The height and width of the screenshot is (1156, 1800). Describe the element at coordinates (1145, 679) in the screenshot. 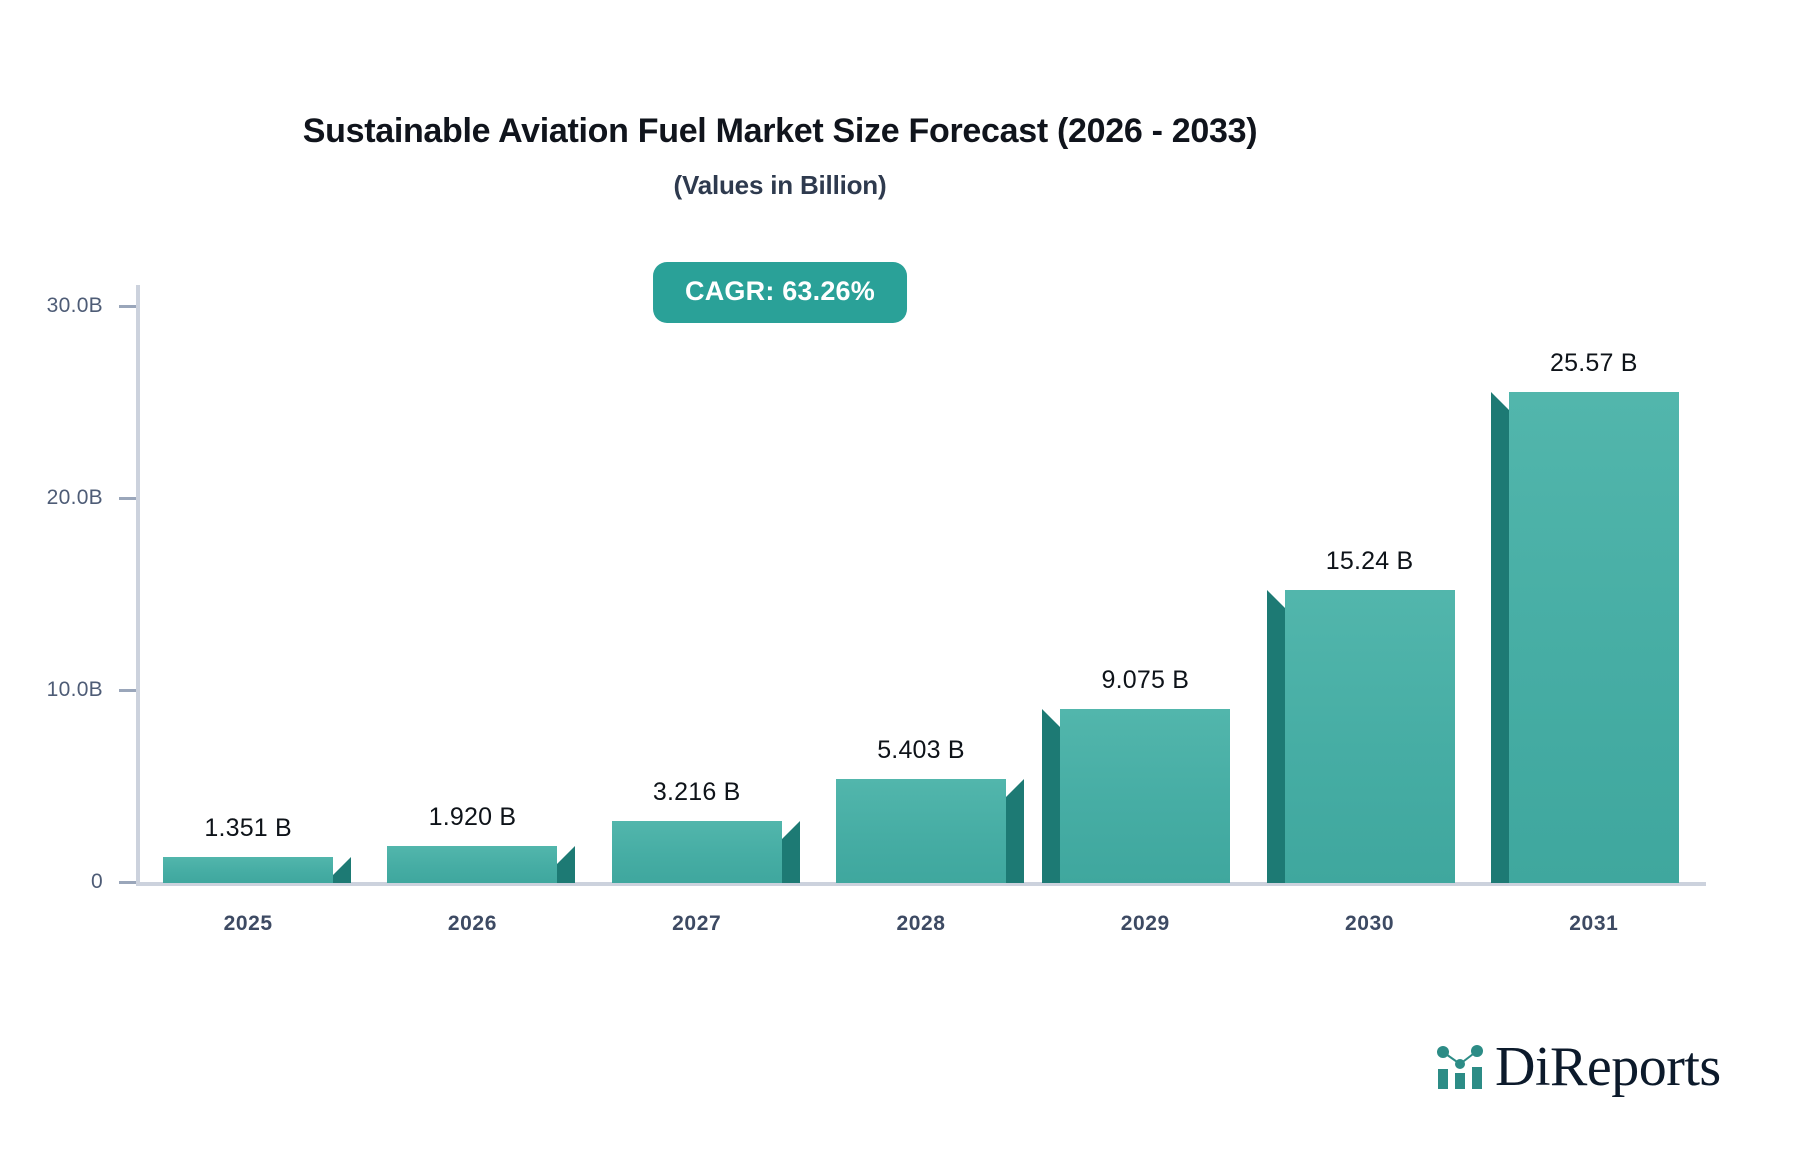

I see `bar-value-label: 9.075 B` at that location.